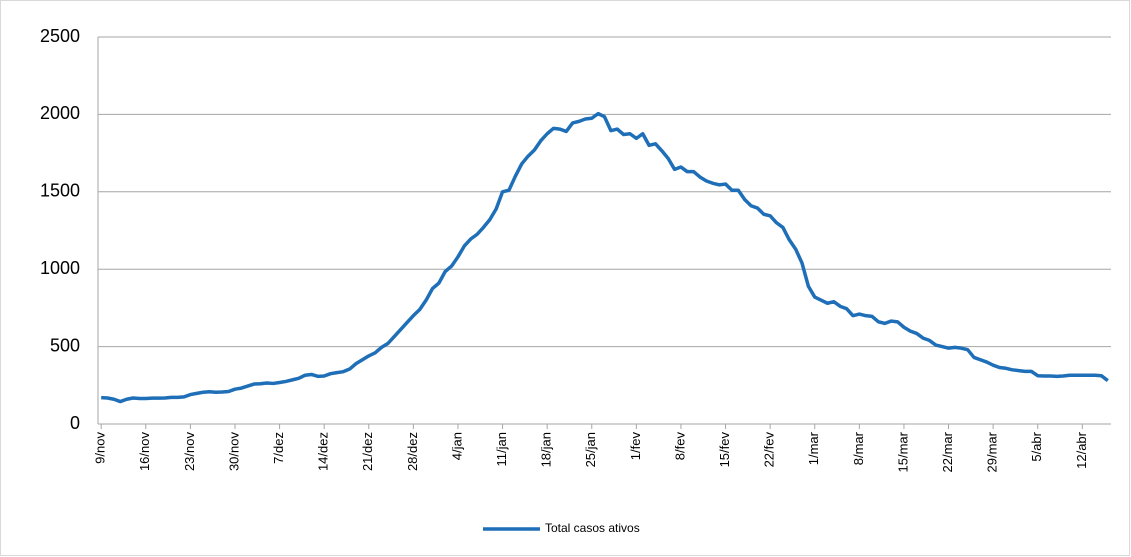 Image resolution: width=1131 pixels, height=557 pixels. Describe the element at coordinates (724, 450) in the screenshot. I see `x-tick-label: 15/fev` at that location.